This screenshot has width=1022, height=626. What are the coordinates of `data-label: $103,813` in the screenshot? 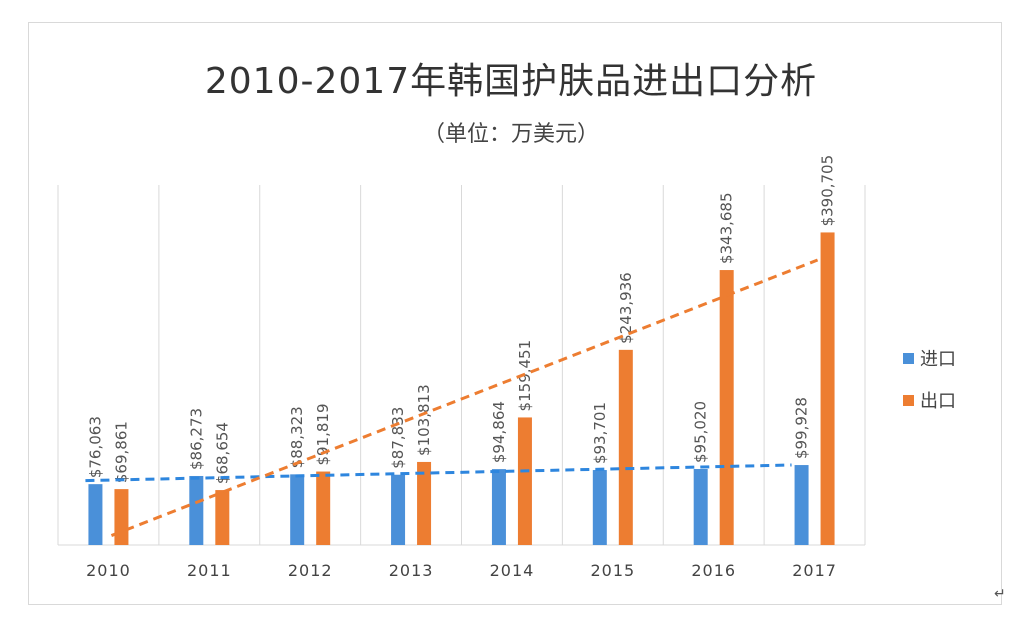 It's located at (424, 420).